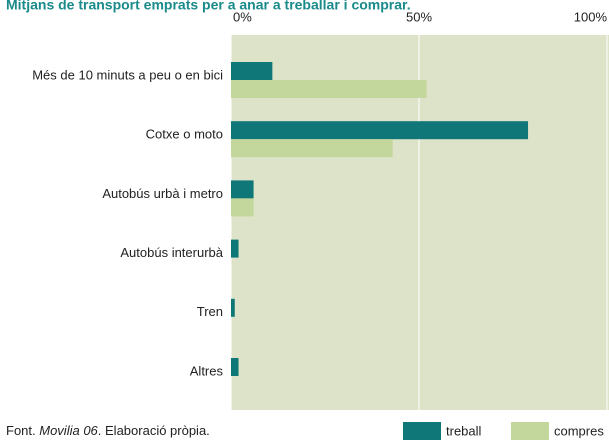 This screenshot has height=443, width=609. Describe the element at coordinates (419, 16) in the screenshot. I see `x-tick-label: 50%` at that location.